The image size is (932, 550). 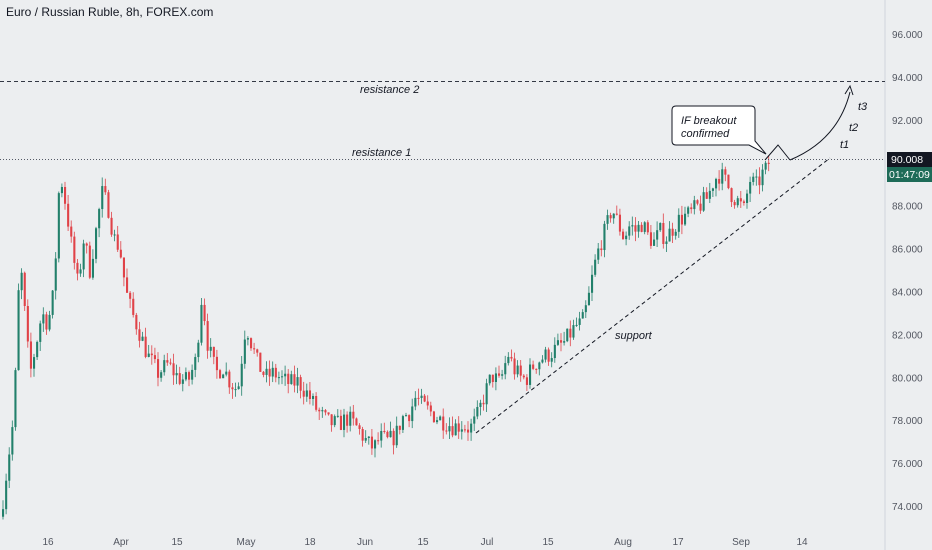 What do you see at coordinates (110, 12) in the screenshot?
I see `chart-title: Euro / Russian Ruble, 8h, FOREX.com` at bounding box center [110, 12].